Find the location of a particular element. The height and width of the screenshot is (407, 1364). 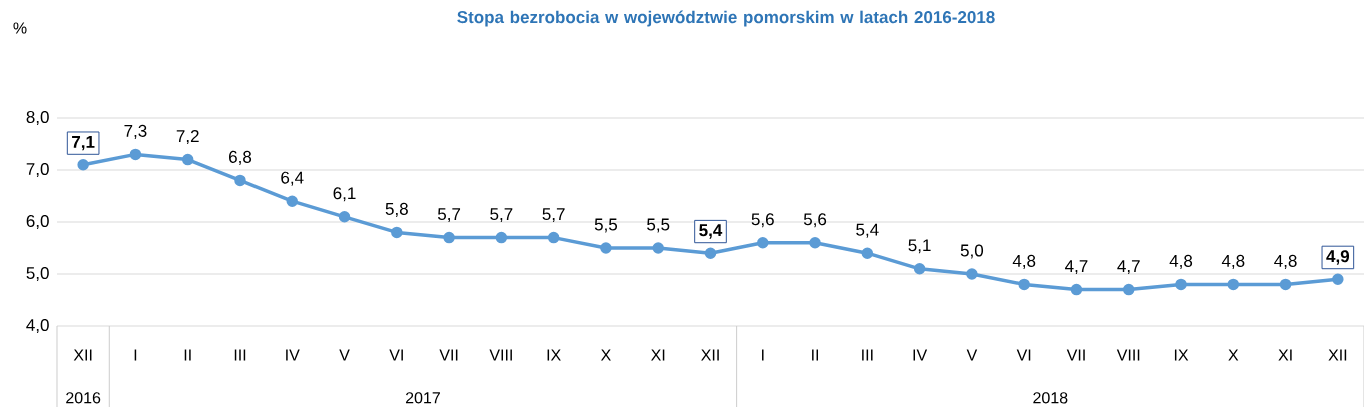

data-label: 6,4 is located at coordinates (292, 178).